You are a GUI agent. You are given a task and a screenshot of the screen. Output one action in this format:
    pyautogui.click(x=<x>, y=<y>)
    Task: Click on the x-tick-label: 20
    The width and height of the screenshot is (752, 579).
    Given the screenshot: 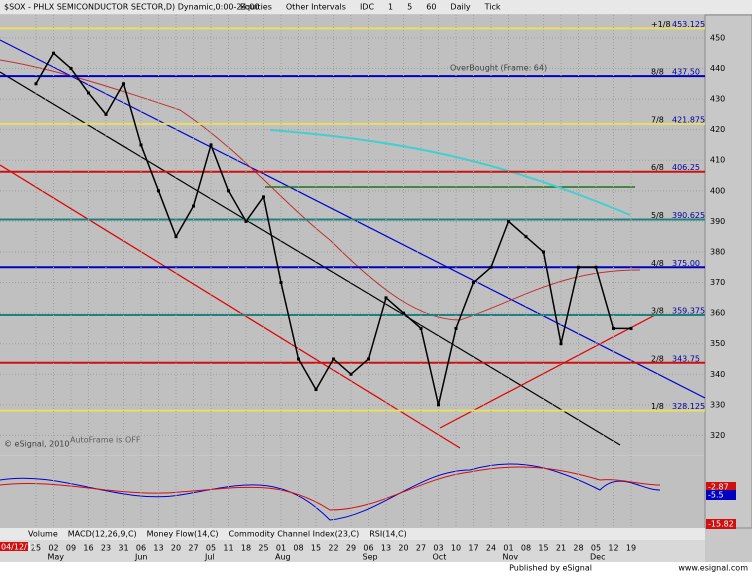 What is the action you would take?
    pyautogui.click(x=176, y=548)
    